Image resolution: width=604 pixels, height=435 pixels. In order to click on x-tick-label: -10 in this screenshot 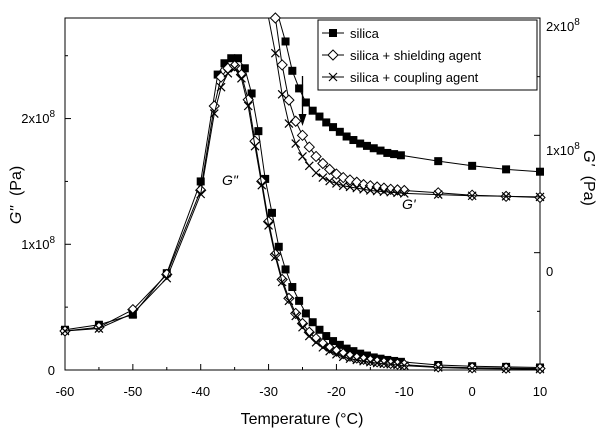, I will do `click(404, 391)`.